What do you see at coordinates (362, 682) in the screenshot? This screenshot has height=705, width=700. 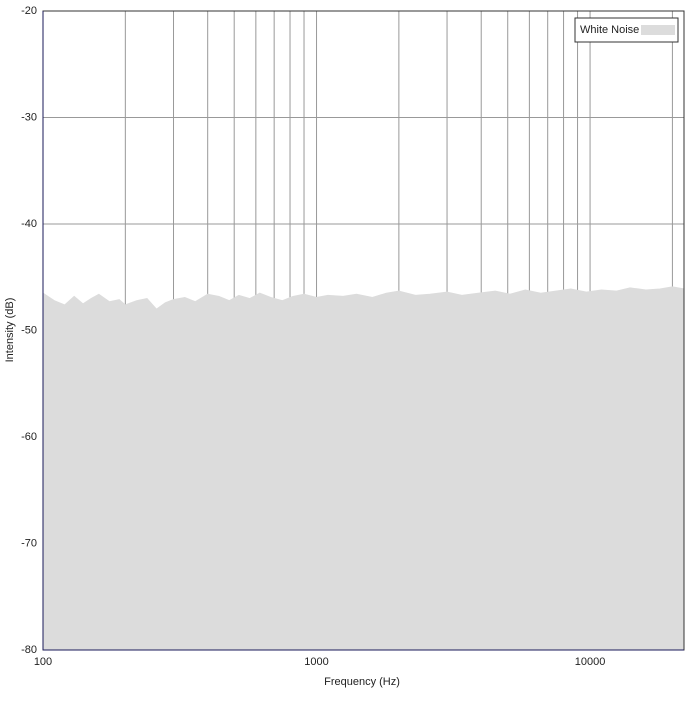 I see `x-axis-label: Frequency (Hz)` at bounding box center [362, 682].